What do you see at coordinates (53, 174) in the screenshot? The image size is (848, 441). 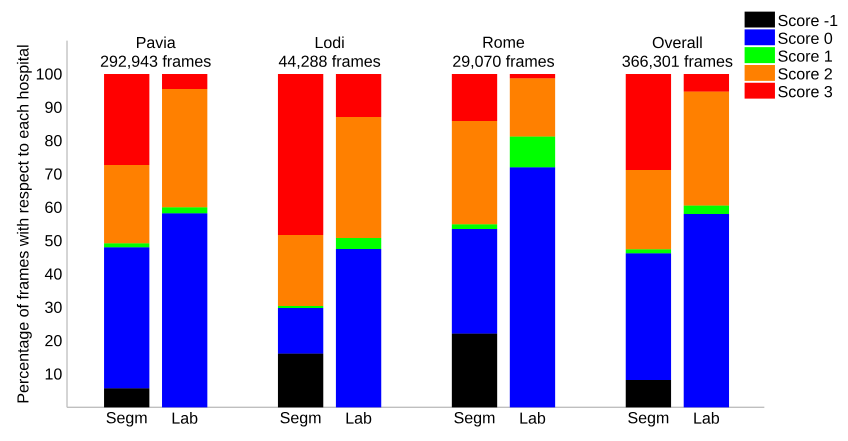 I see `y-tick-label: 70` at bounding box center [53, 174].